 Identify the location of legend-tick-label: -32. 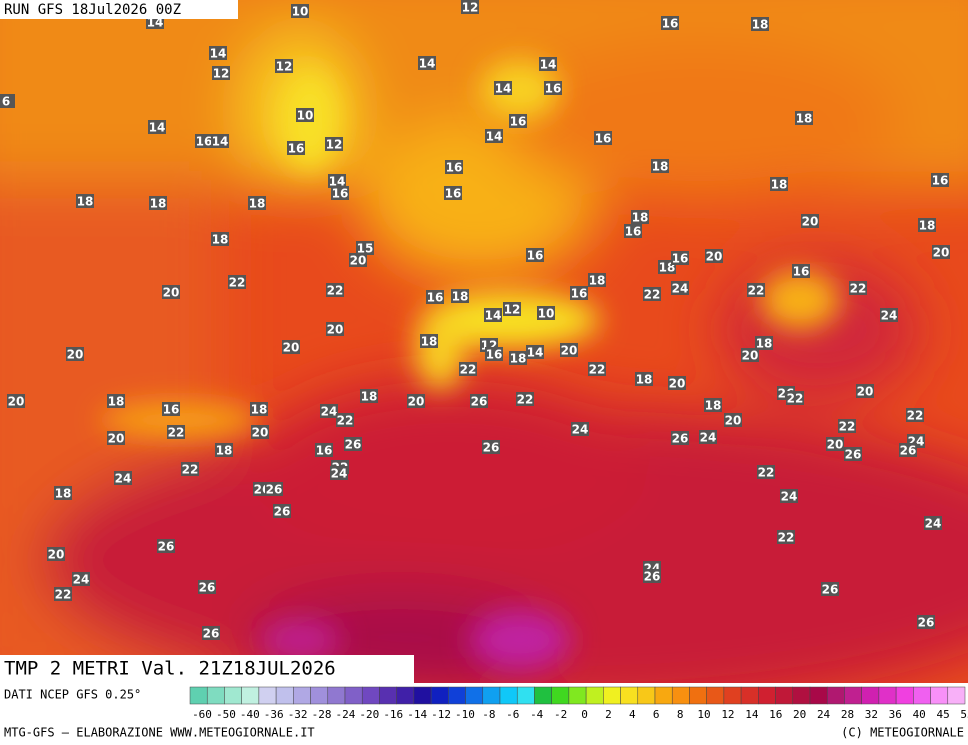
(298, 714).